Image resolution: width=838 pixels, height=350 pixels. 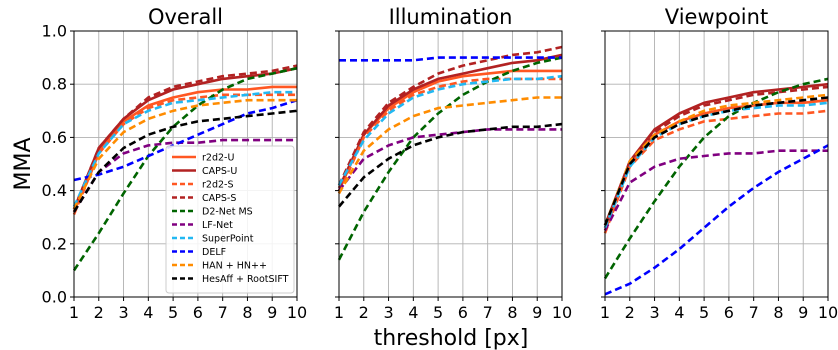 What do you see at coordinates (214, 252) in the screenshot?
I see `legend-label-delf: DELF` at bounding box center [214, 252].